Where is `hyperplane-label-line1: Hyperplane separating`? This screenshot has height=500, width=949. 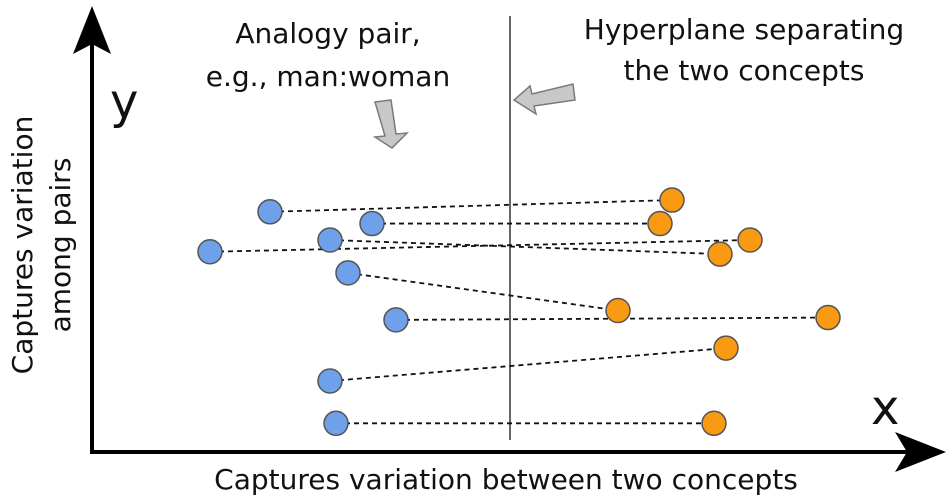
hyperplane-label-line1: Hyperplane separating is located at coordinates (744, 29).